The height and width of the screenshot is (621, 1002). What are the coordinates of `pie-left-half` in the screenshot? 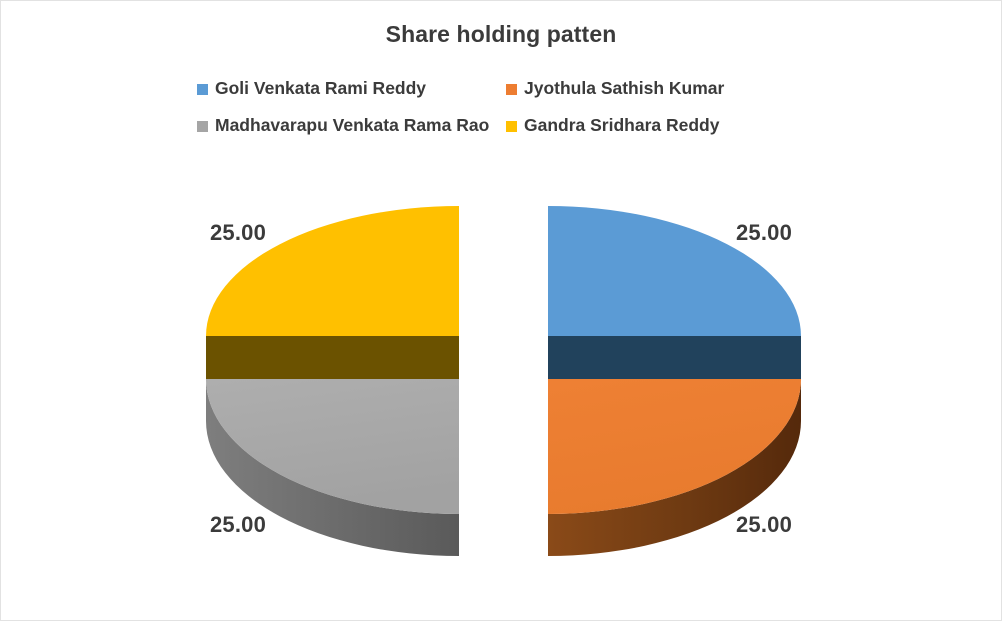 It's located at (332, 381).